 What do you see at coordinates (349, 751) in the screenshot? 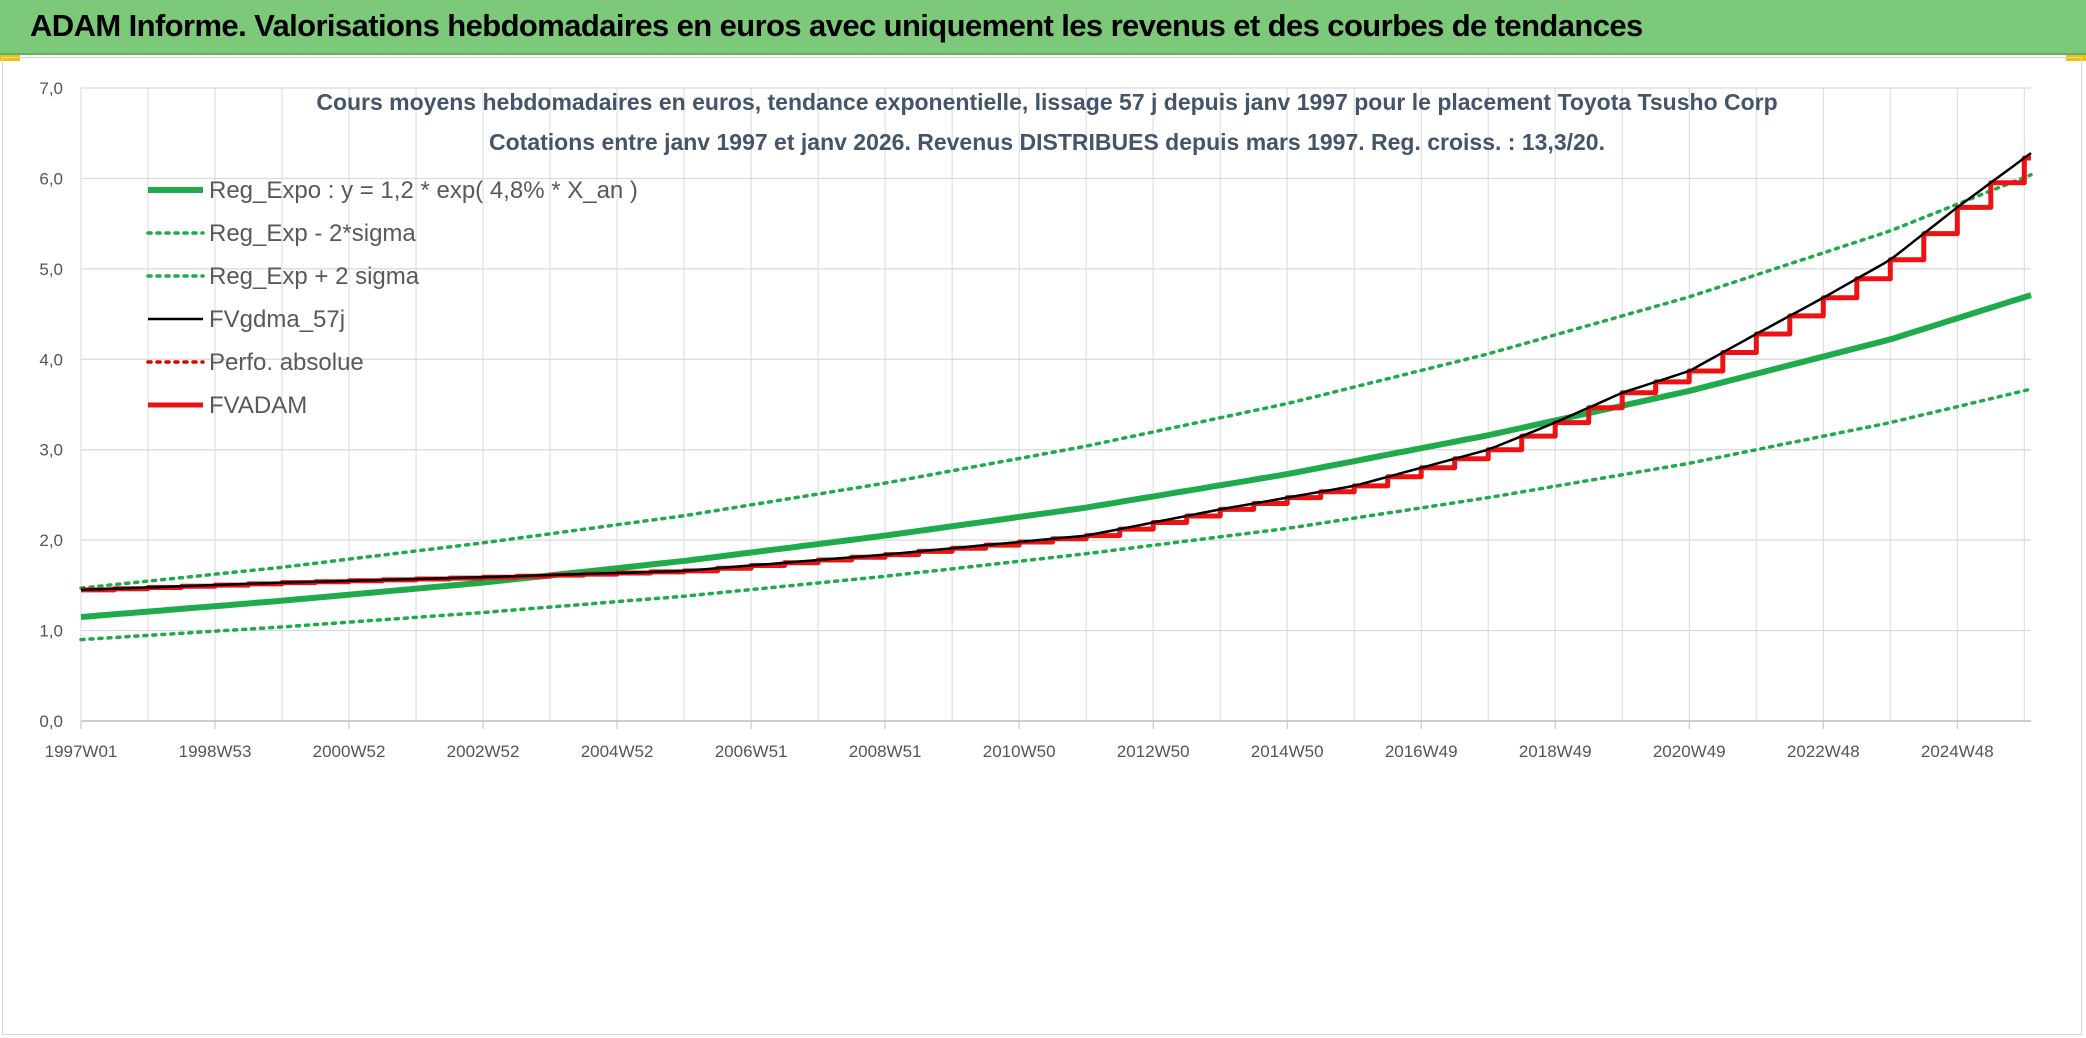
I see `x-tick-label: 2000W52` at bounding box center [349, 751].